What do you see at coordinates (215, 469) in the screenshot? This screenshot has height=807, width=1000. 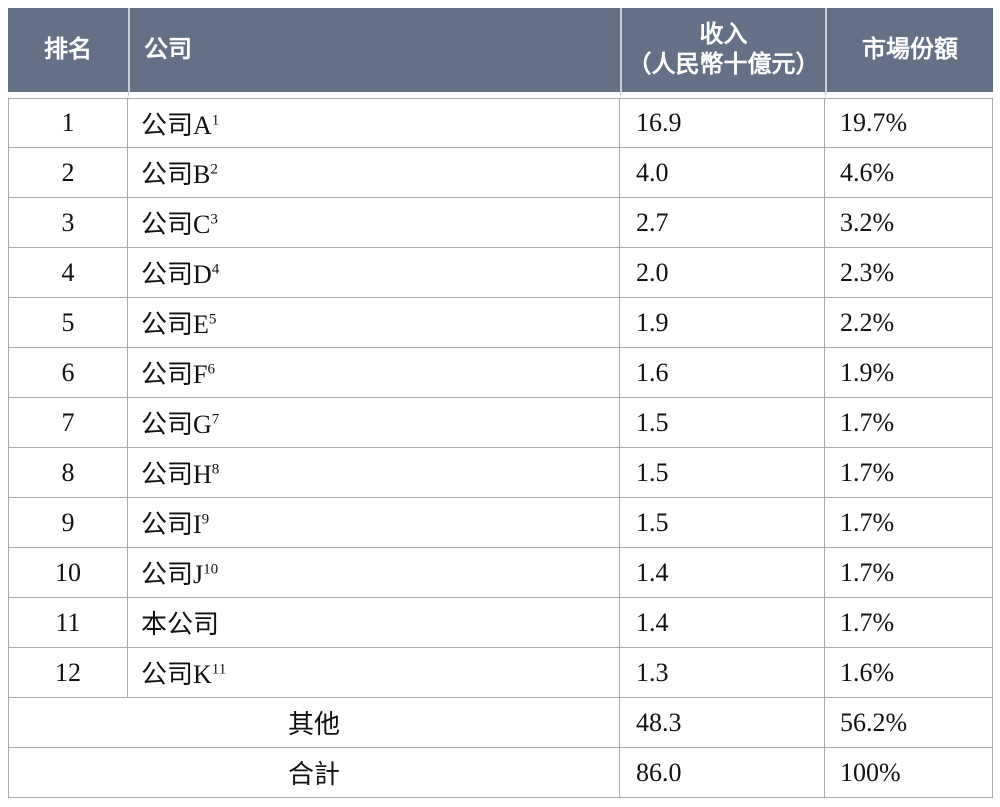 I see `footnote-ref: 8` at bounding box center [215, 469].